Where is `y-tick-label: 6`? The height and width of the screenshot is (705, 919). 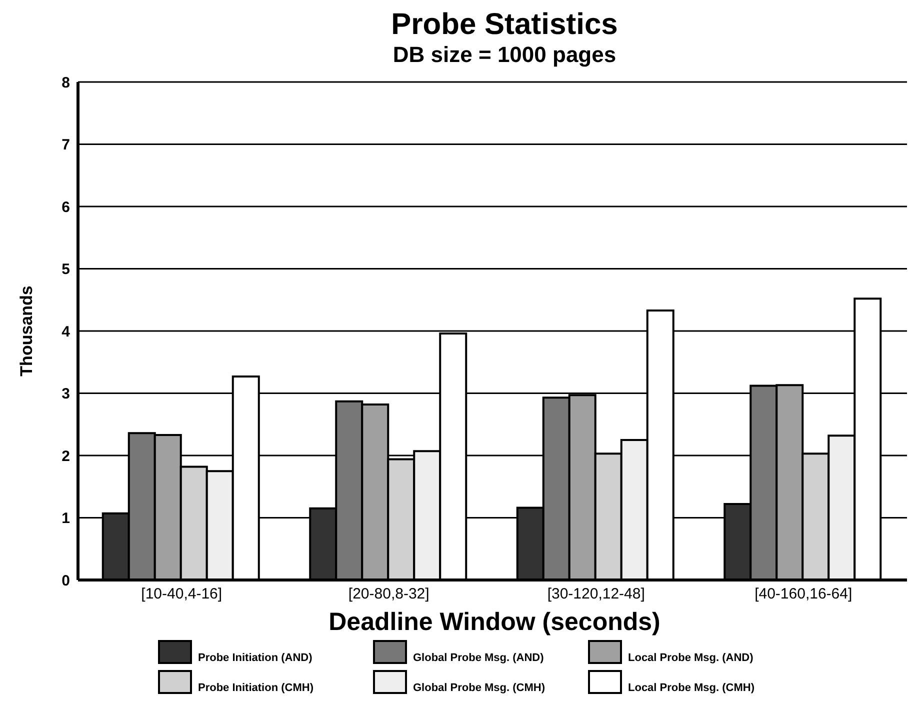
y-tick-label: 6 is located at coordinates (66, 207).